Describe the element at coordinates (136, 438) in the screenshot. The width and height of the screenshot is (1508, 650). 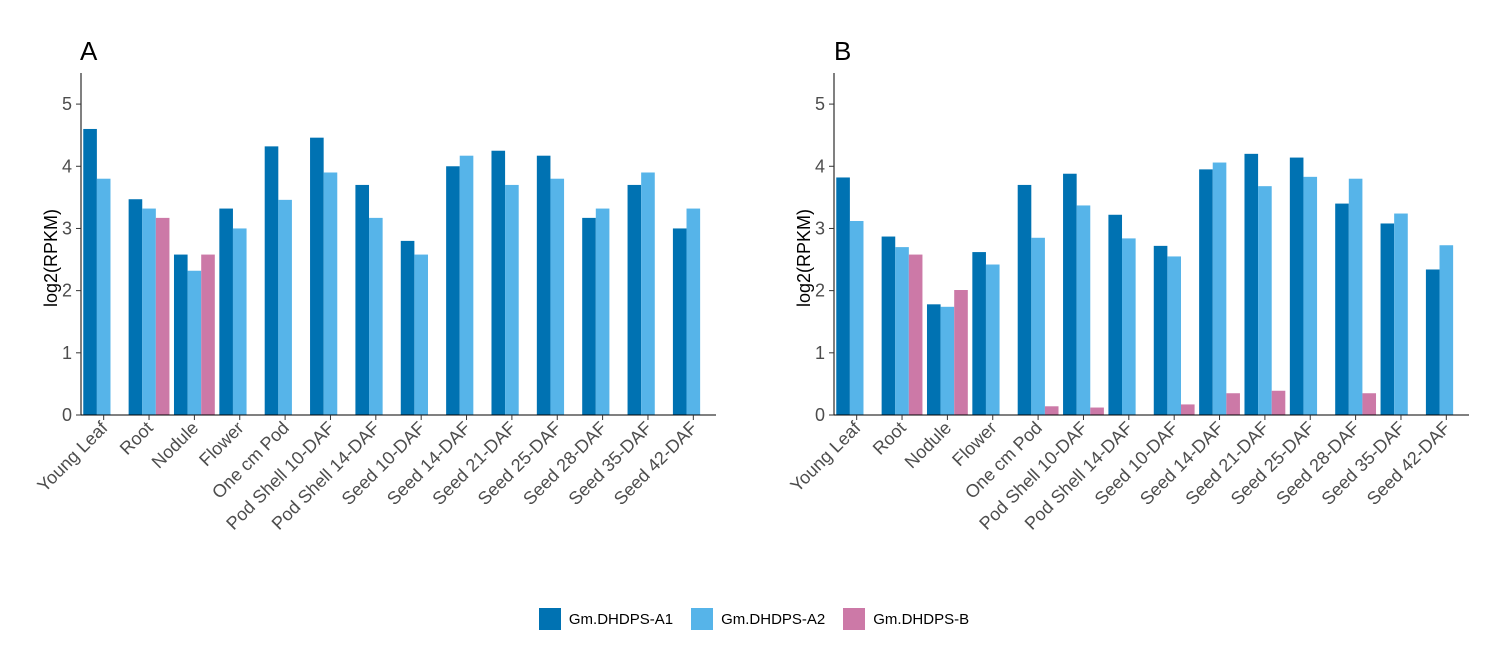
I see `panel-a-category-label-1: Root` at that location.